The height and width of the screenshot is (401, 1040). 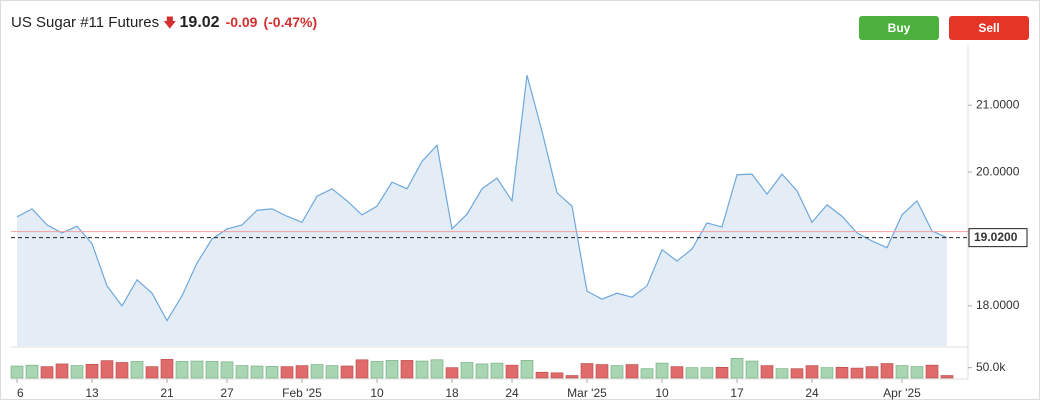 I want to click on last-price-label: 19.0200, so click(x=996, y=237).